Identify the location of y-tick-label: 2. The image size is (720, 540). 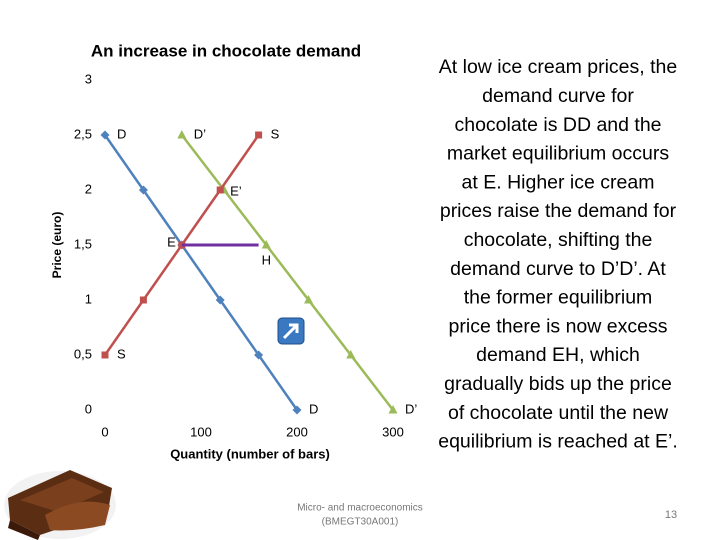
(88, 188).